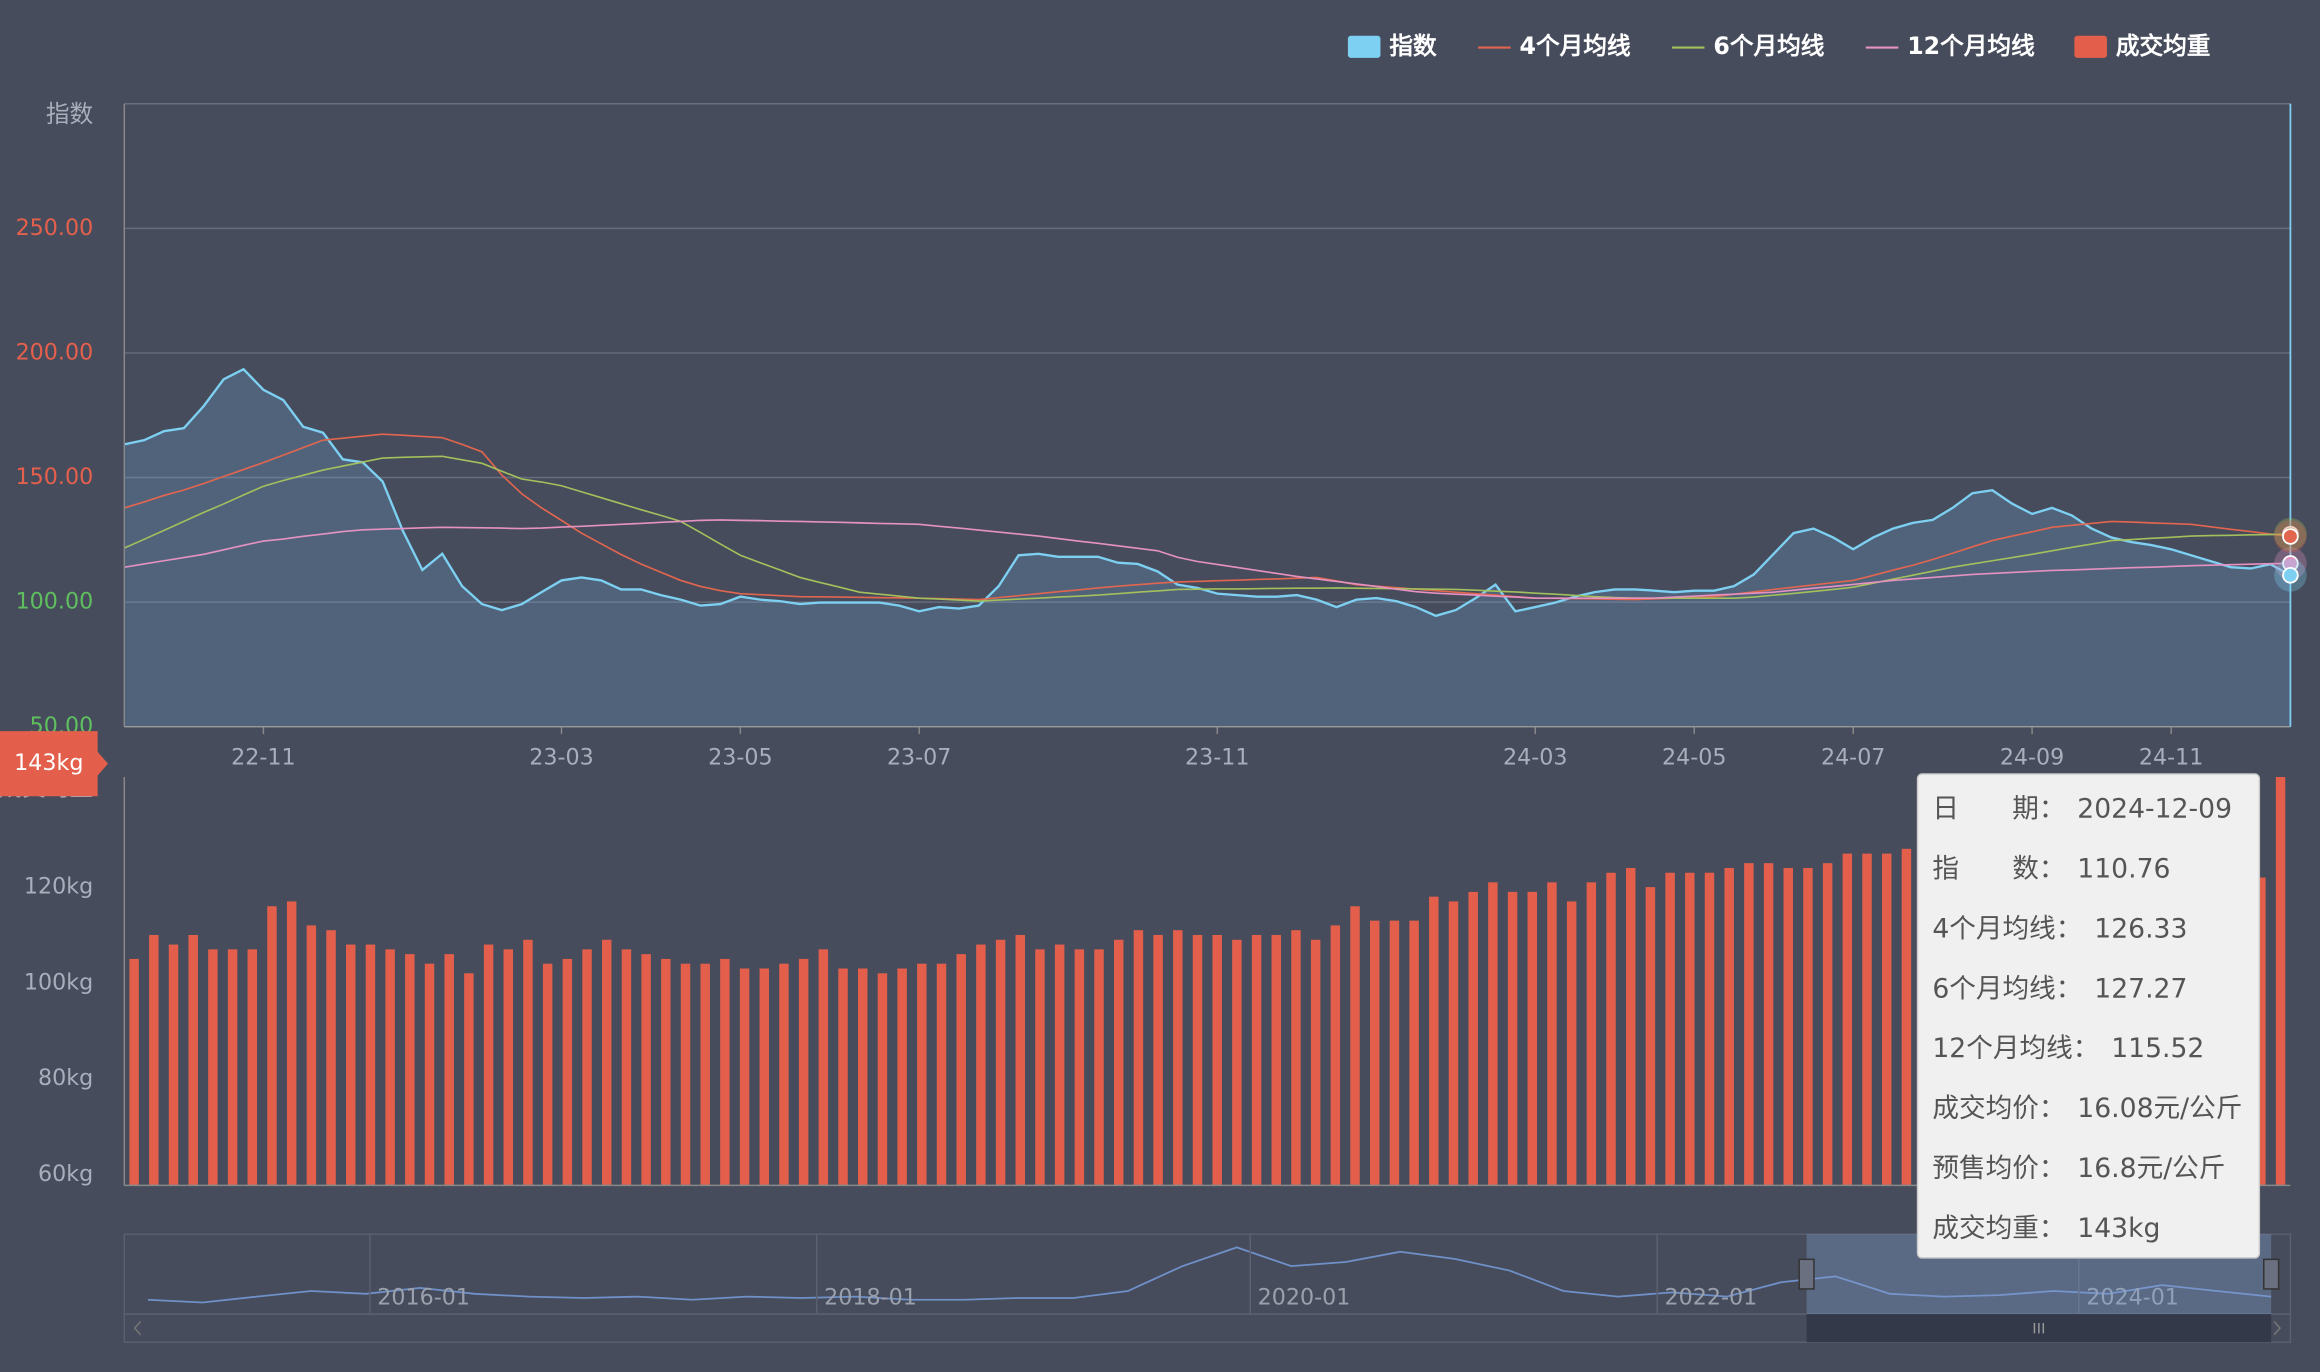  Describe the element at coordinates (263, 757) in the screenshot. I see `x-tick-label: 22-11` at that location.